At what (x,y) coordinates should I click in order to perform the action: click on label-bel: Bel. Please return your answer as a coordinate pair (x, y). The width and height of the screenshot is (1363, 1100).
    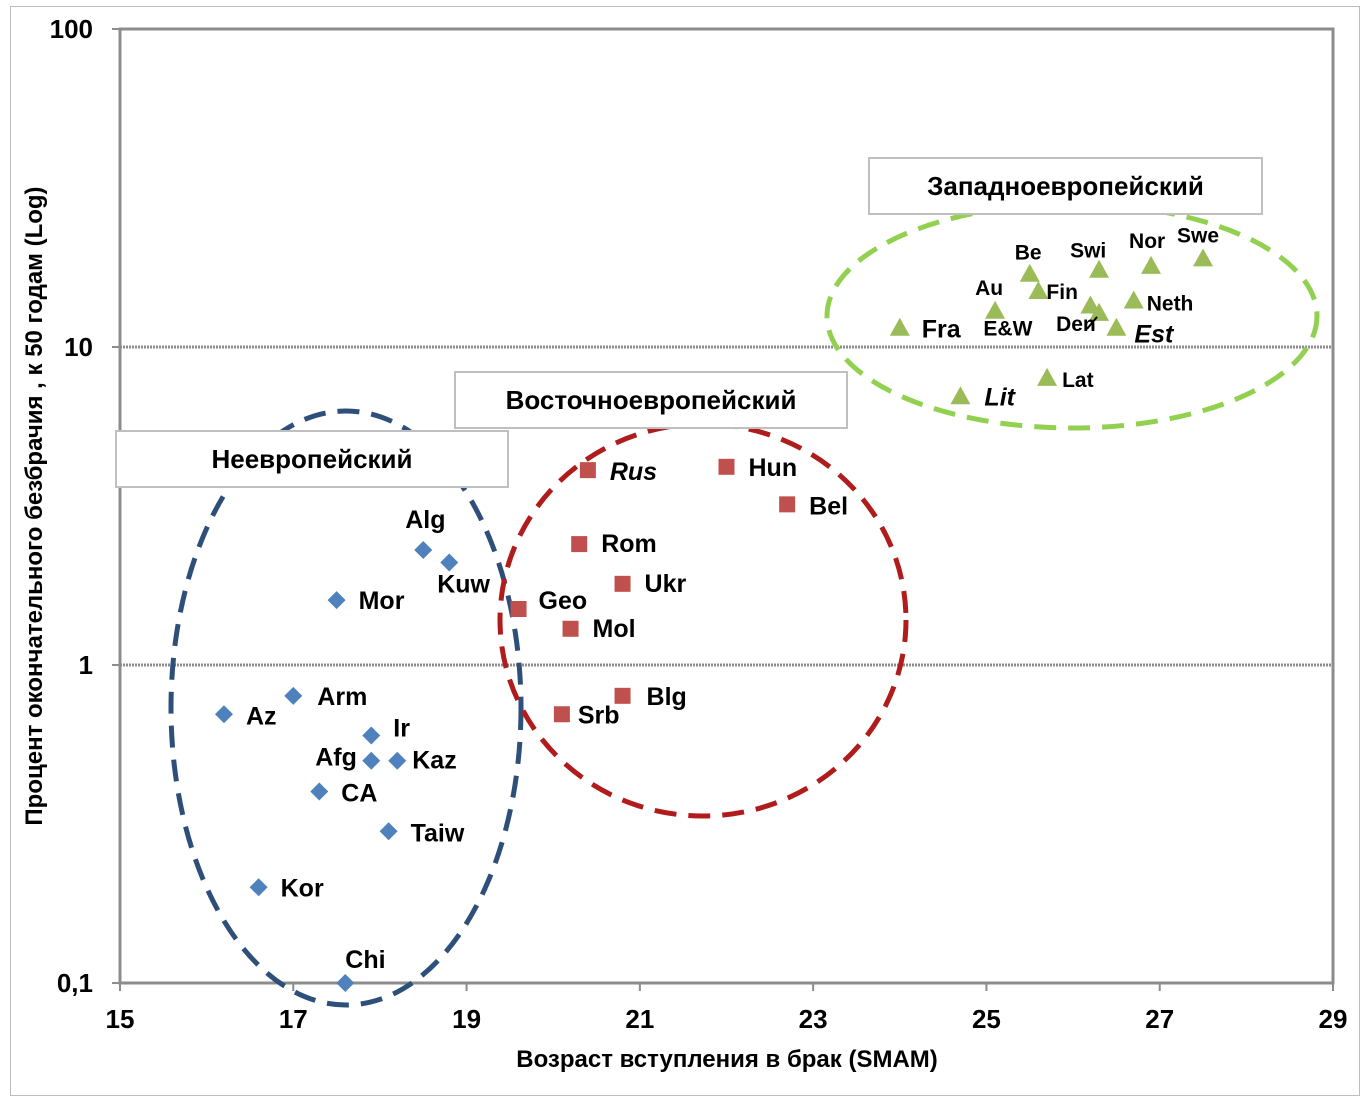
    Looking at the image, I should click on (828, 506).